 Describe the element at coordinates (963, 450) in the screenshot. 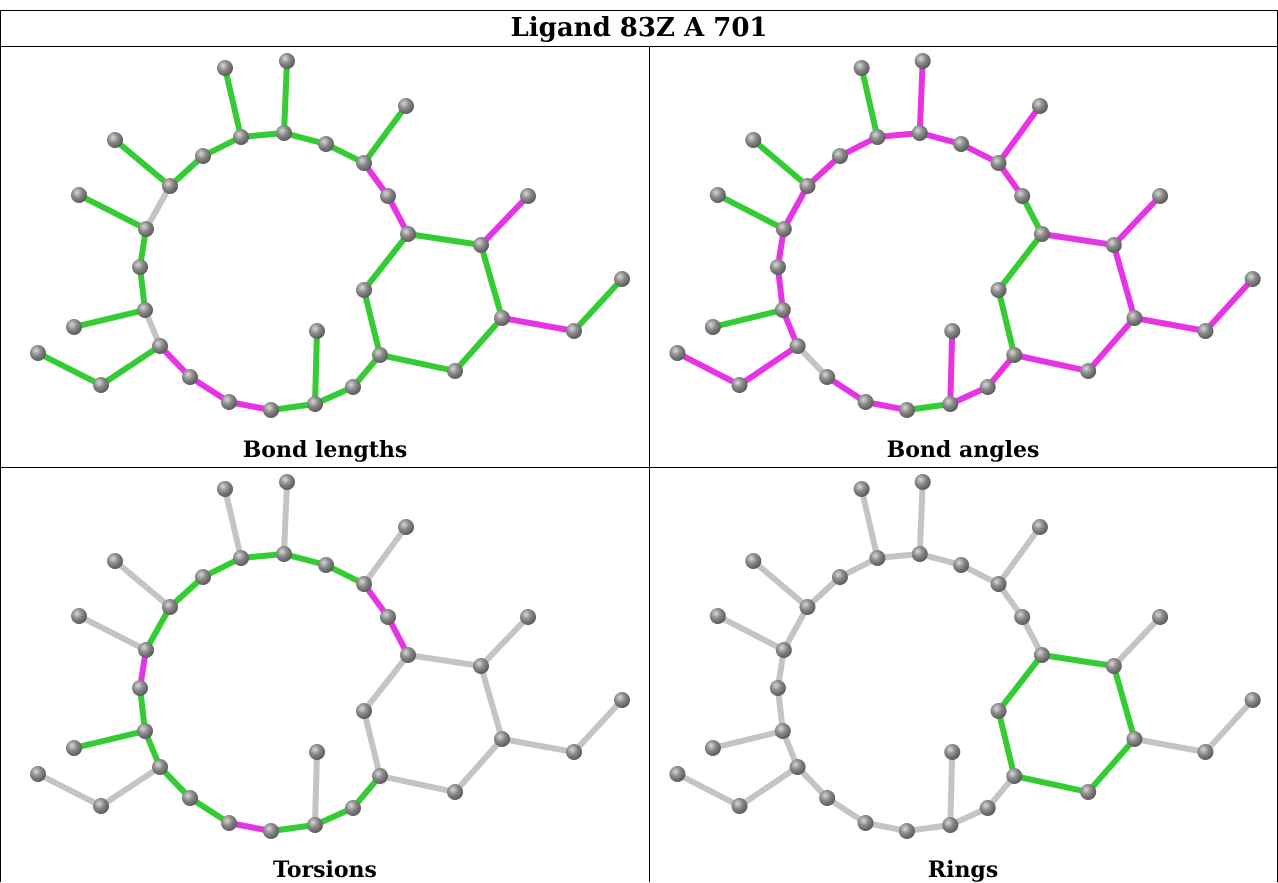

I see `caption-bond-angles: Bond angles` at that location.